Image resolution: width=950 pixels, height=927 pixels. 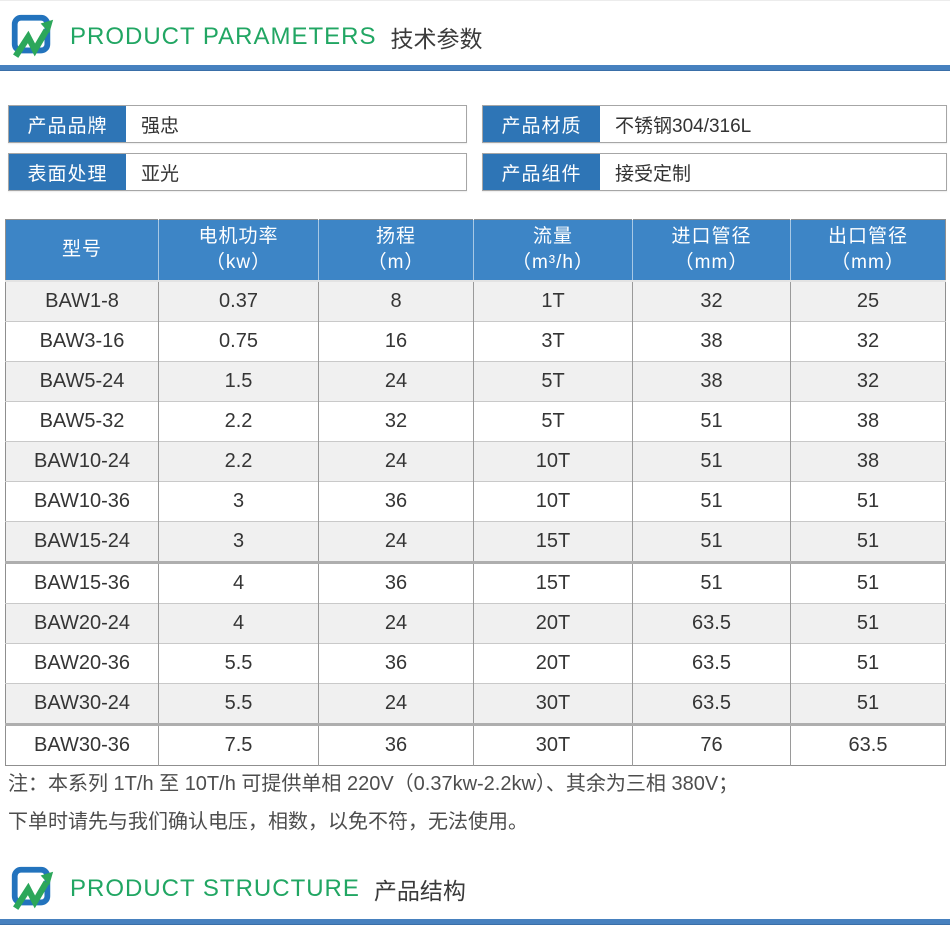 What do you see at coordinates (436, 39) in the screenshot?
I see `section-title-zh: 技术参数` at bounding box center [436, 39].